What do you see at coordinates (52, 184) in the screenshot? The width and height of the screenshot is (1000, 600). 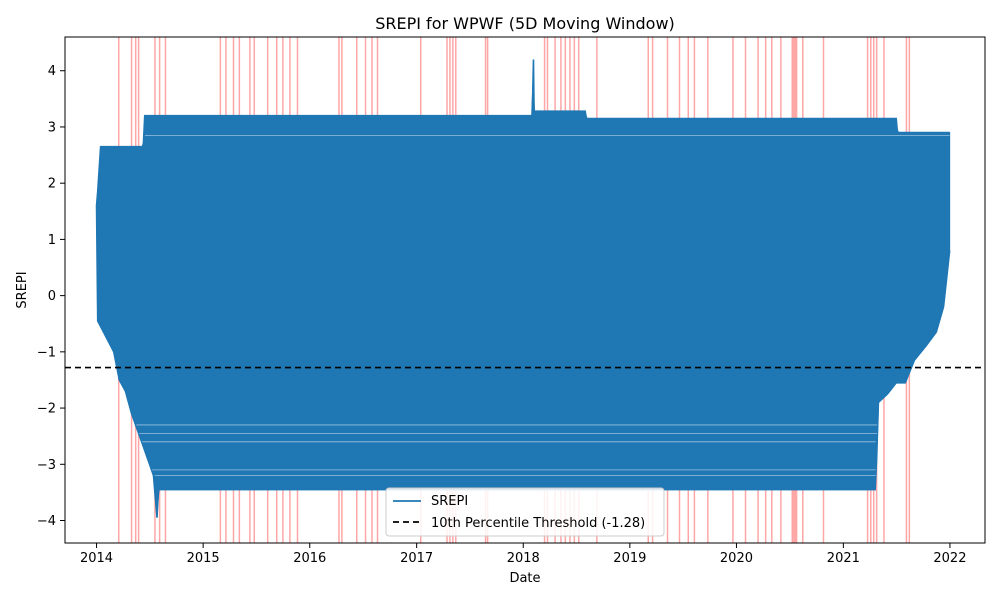 I see `y-tick-label: 2` at bounding box center [52, 184].